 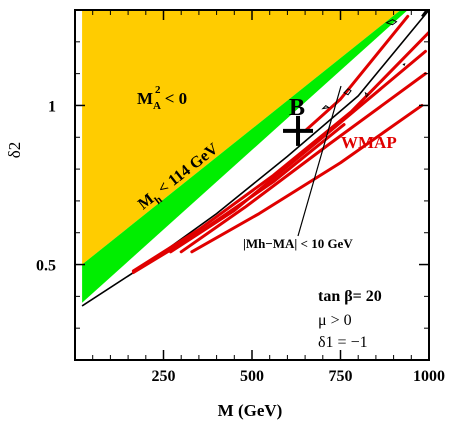 I want to click on y-axis-title: δ2, so click(x=14, y=150).